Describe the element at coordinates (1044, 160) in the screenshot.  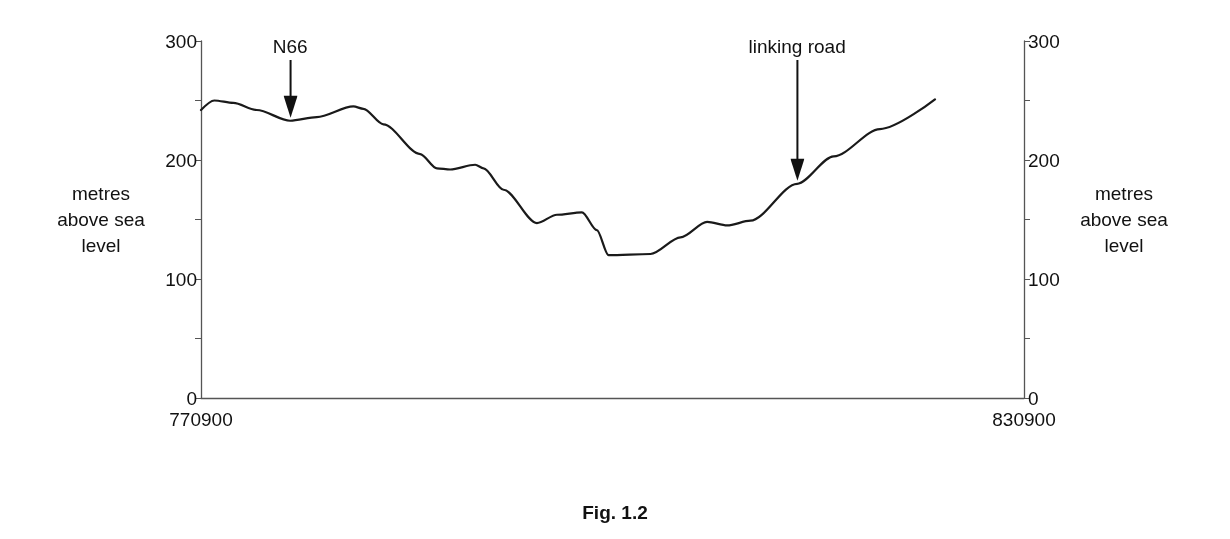
I see `y2-tick-label: 200` at that location.